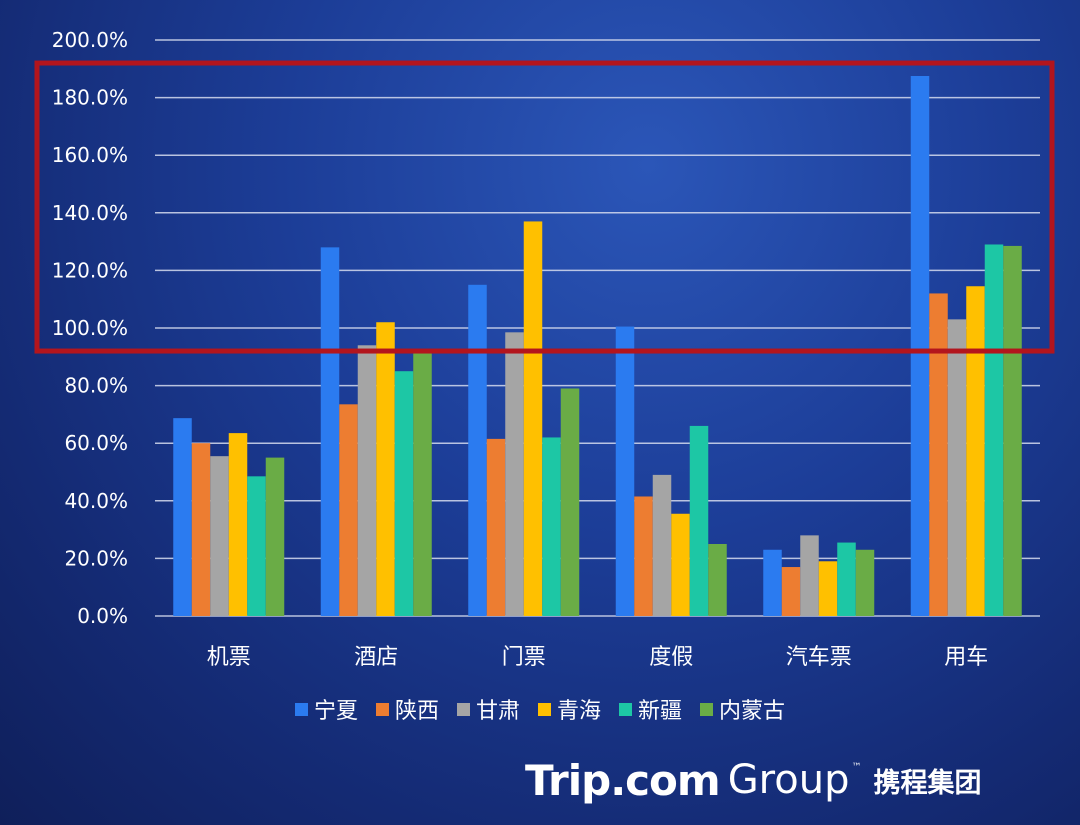 Image resolution: width=1080 pixels, height=825 pixels. I want to click on x-category-label: 度假, so click(671, 657).